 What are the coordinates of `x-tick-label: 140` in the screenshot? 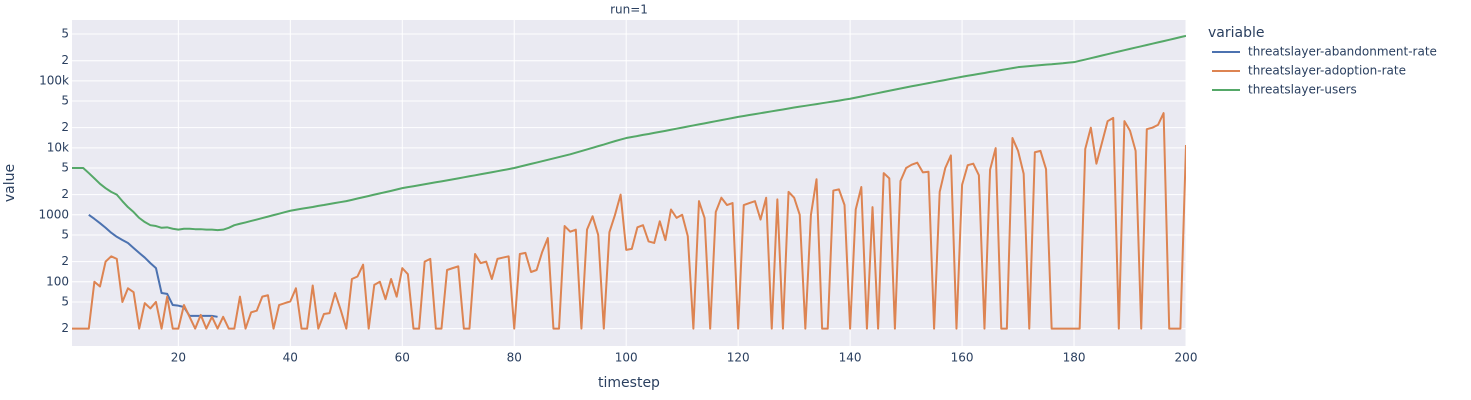 It's located at (850, 358).